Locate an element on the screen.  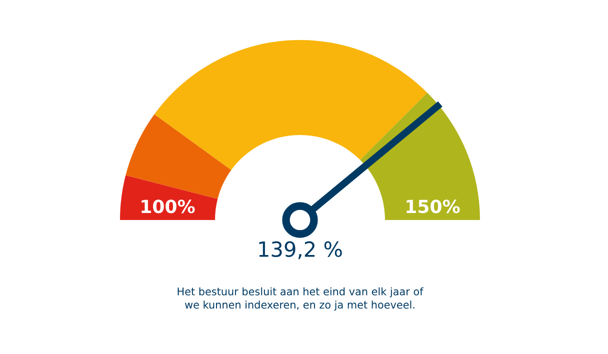
slice-label: 100% is located at coordinates (168, 207).